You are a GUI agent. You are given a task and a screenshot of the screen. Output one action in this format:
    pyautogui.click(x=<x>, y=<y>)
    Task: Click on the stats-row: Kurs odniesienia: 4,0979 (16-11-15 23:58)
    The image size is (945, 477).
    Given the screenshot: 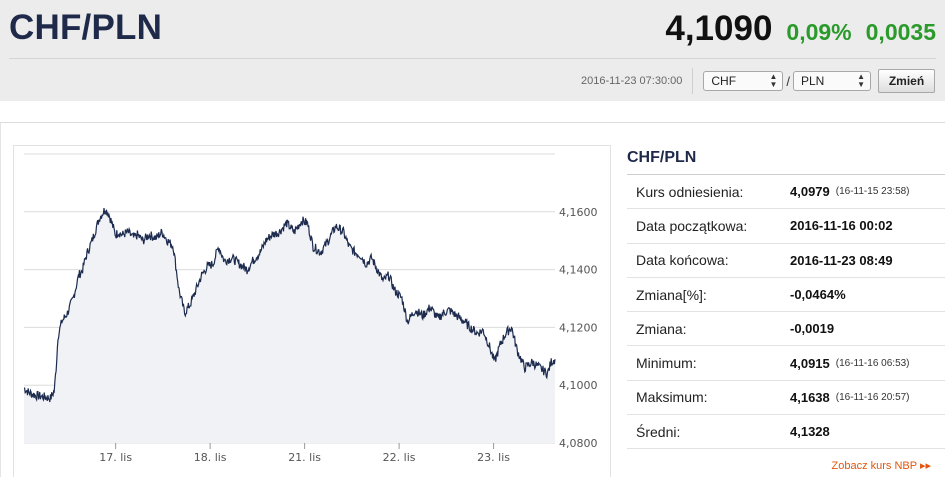 What is the action you would take?
    pyautogui.click(x=786, y=192)
    